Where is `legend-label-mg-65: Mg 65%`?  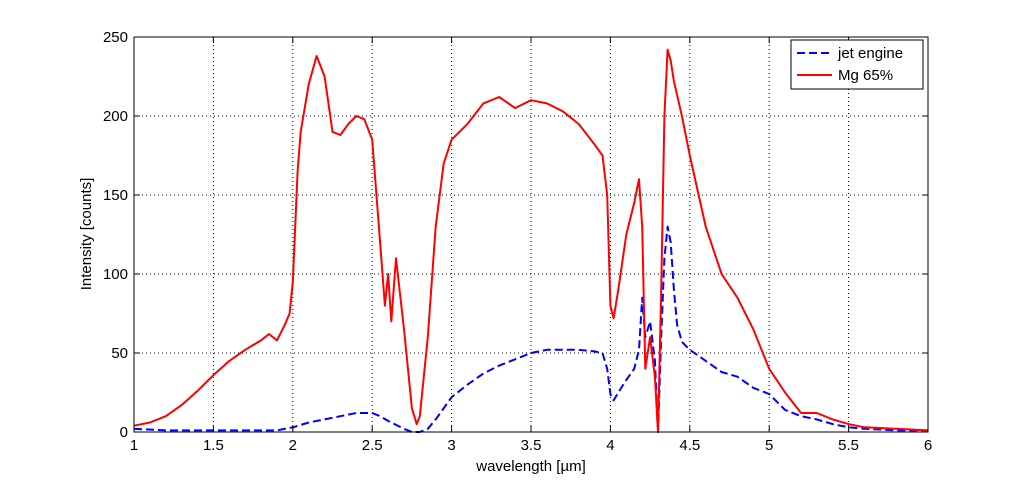 legend-label-mg-65: Mg 65% is located at coordinates (865, 75).